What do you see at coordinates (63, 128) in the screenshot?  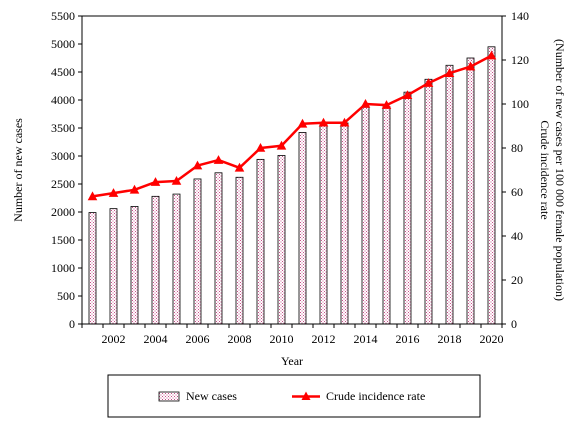 I see `y-tick-label-3500: 3500` at bounding box center [63, 128].